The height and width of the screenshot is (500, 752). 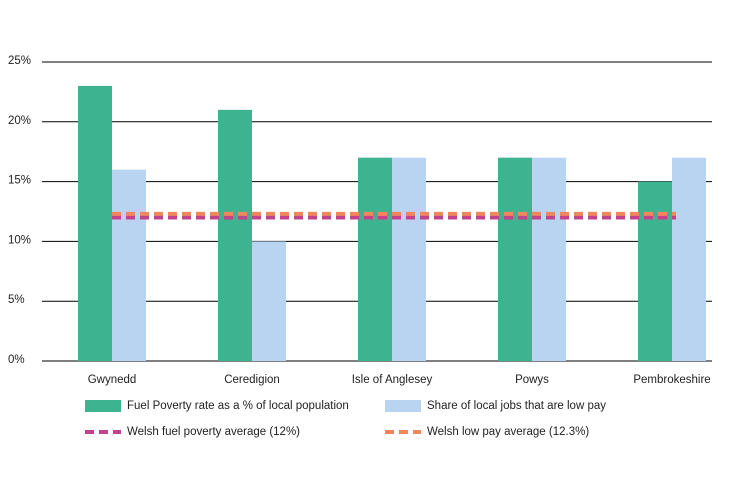 I want to click on x-tick-label: Gwynedd, so click(x=112, y=380).